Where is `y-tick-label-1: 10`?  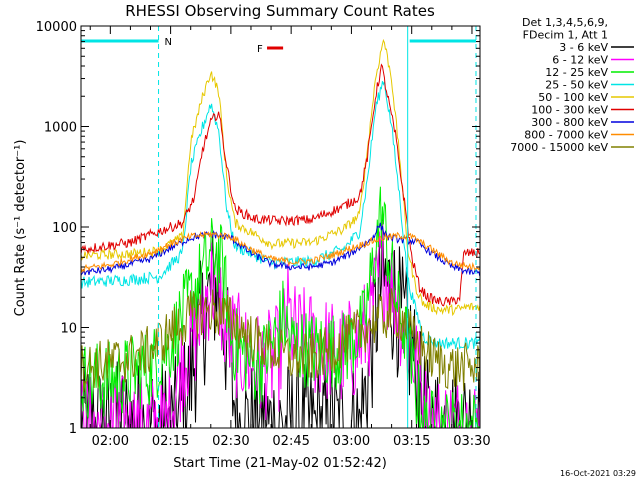 y-tick-label-1: 10 is located at coordinates (68, 329).